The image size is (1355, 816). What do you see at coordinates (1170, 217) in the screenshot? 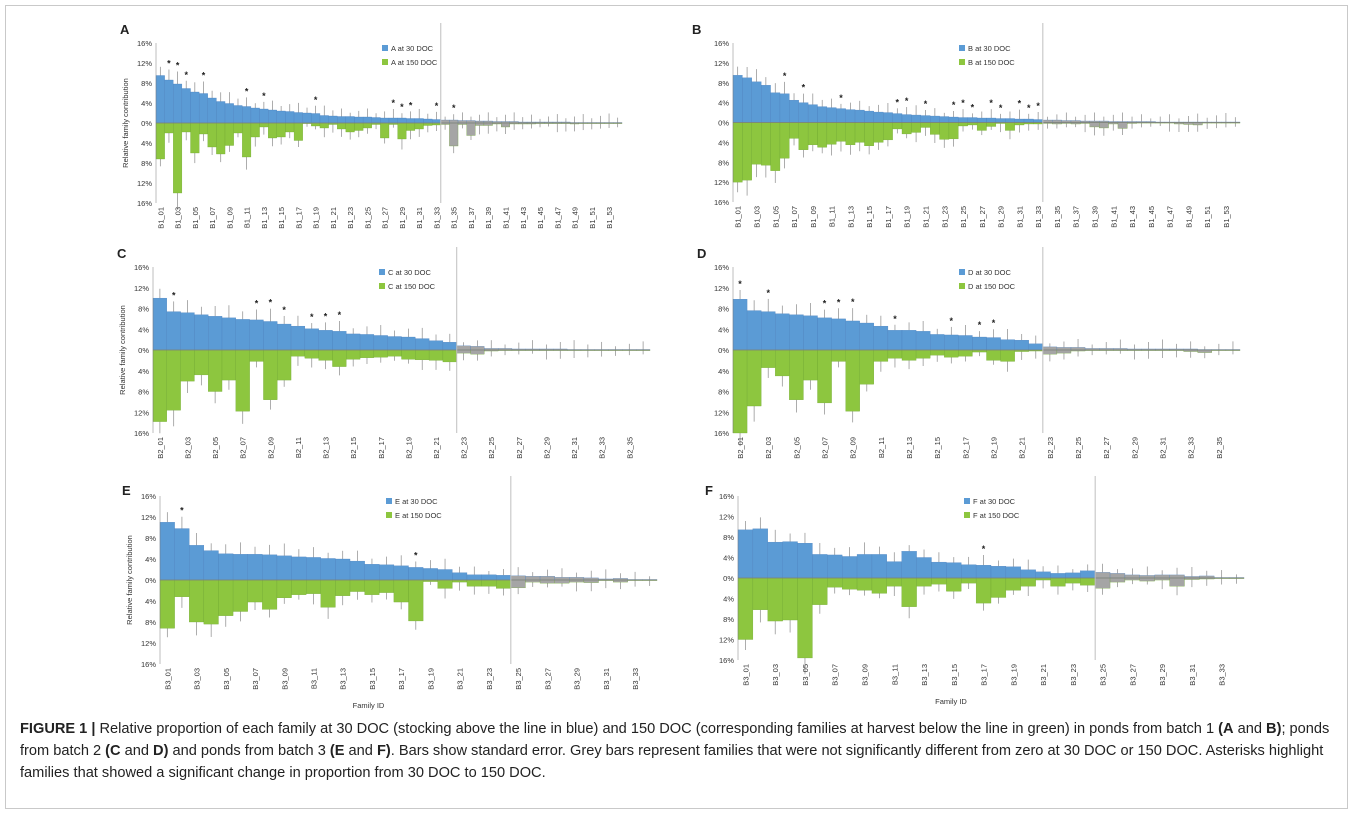
I see `x-tick-label: B1_47` at bounding box center [1170, 217].